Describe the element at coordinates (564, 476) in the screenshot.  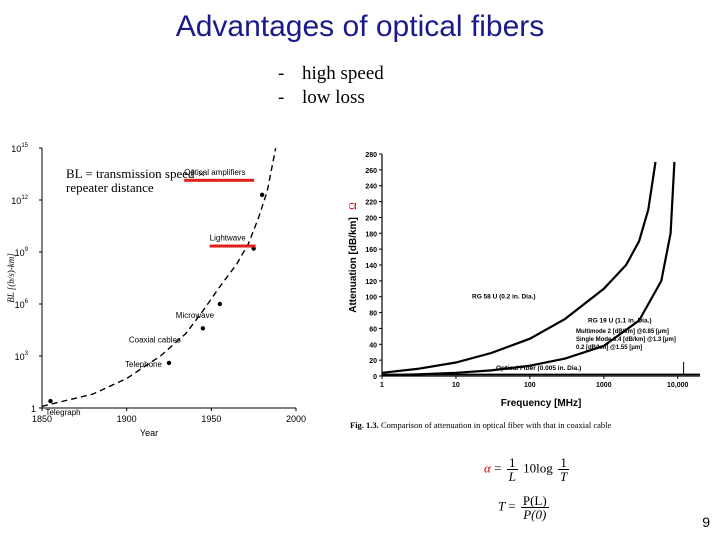
I see `formula-denominator: T` at that location.